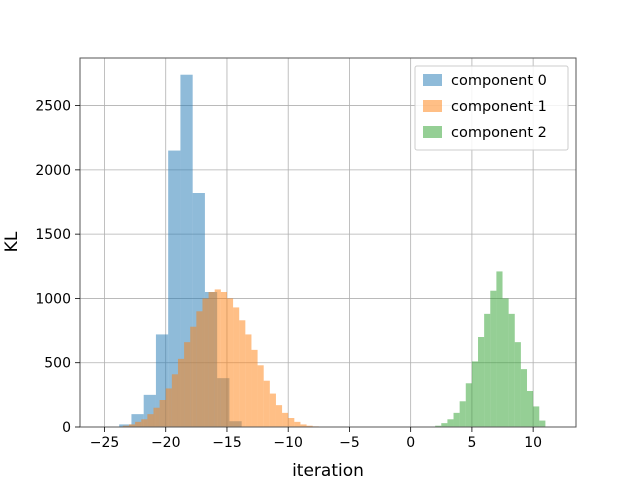 Image resolution: width=640 pixels, height=480 pixels. Describe the element at coordinates (499, 107) in the screenshot. I see `legend-label: component 1` at that location.